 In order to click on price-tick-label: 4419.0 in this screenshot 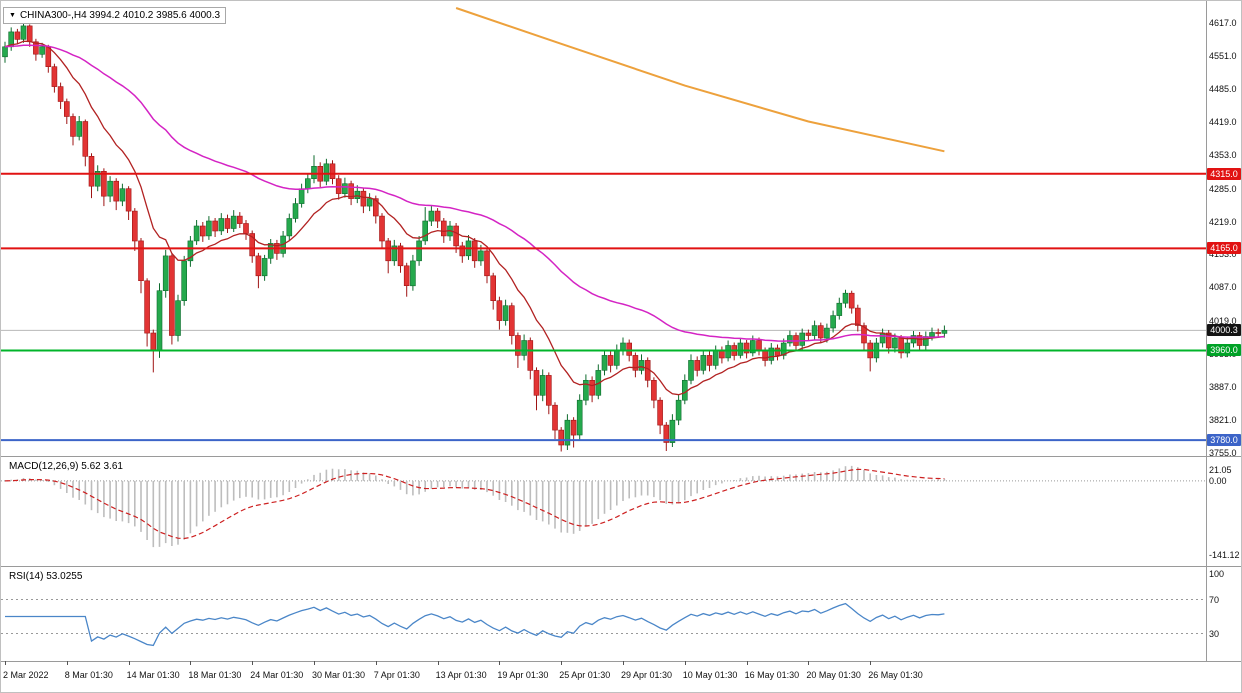, I will do `click(1223, 121)`.